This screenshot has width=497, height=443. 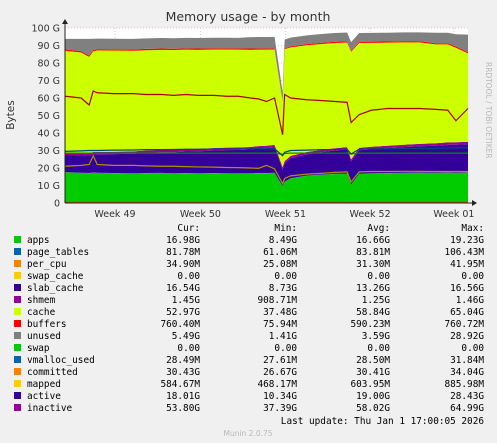 What do you see at coordinates (370, 214) in the screenshot?
I see `x-tick-label: Week 52` at bounding box center [370, 214].